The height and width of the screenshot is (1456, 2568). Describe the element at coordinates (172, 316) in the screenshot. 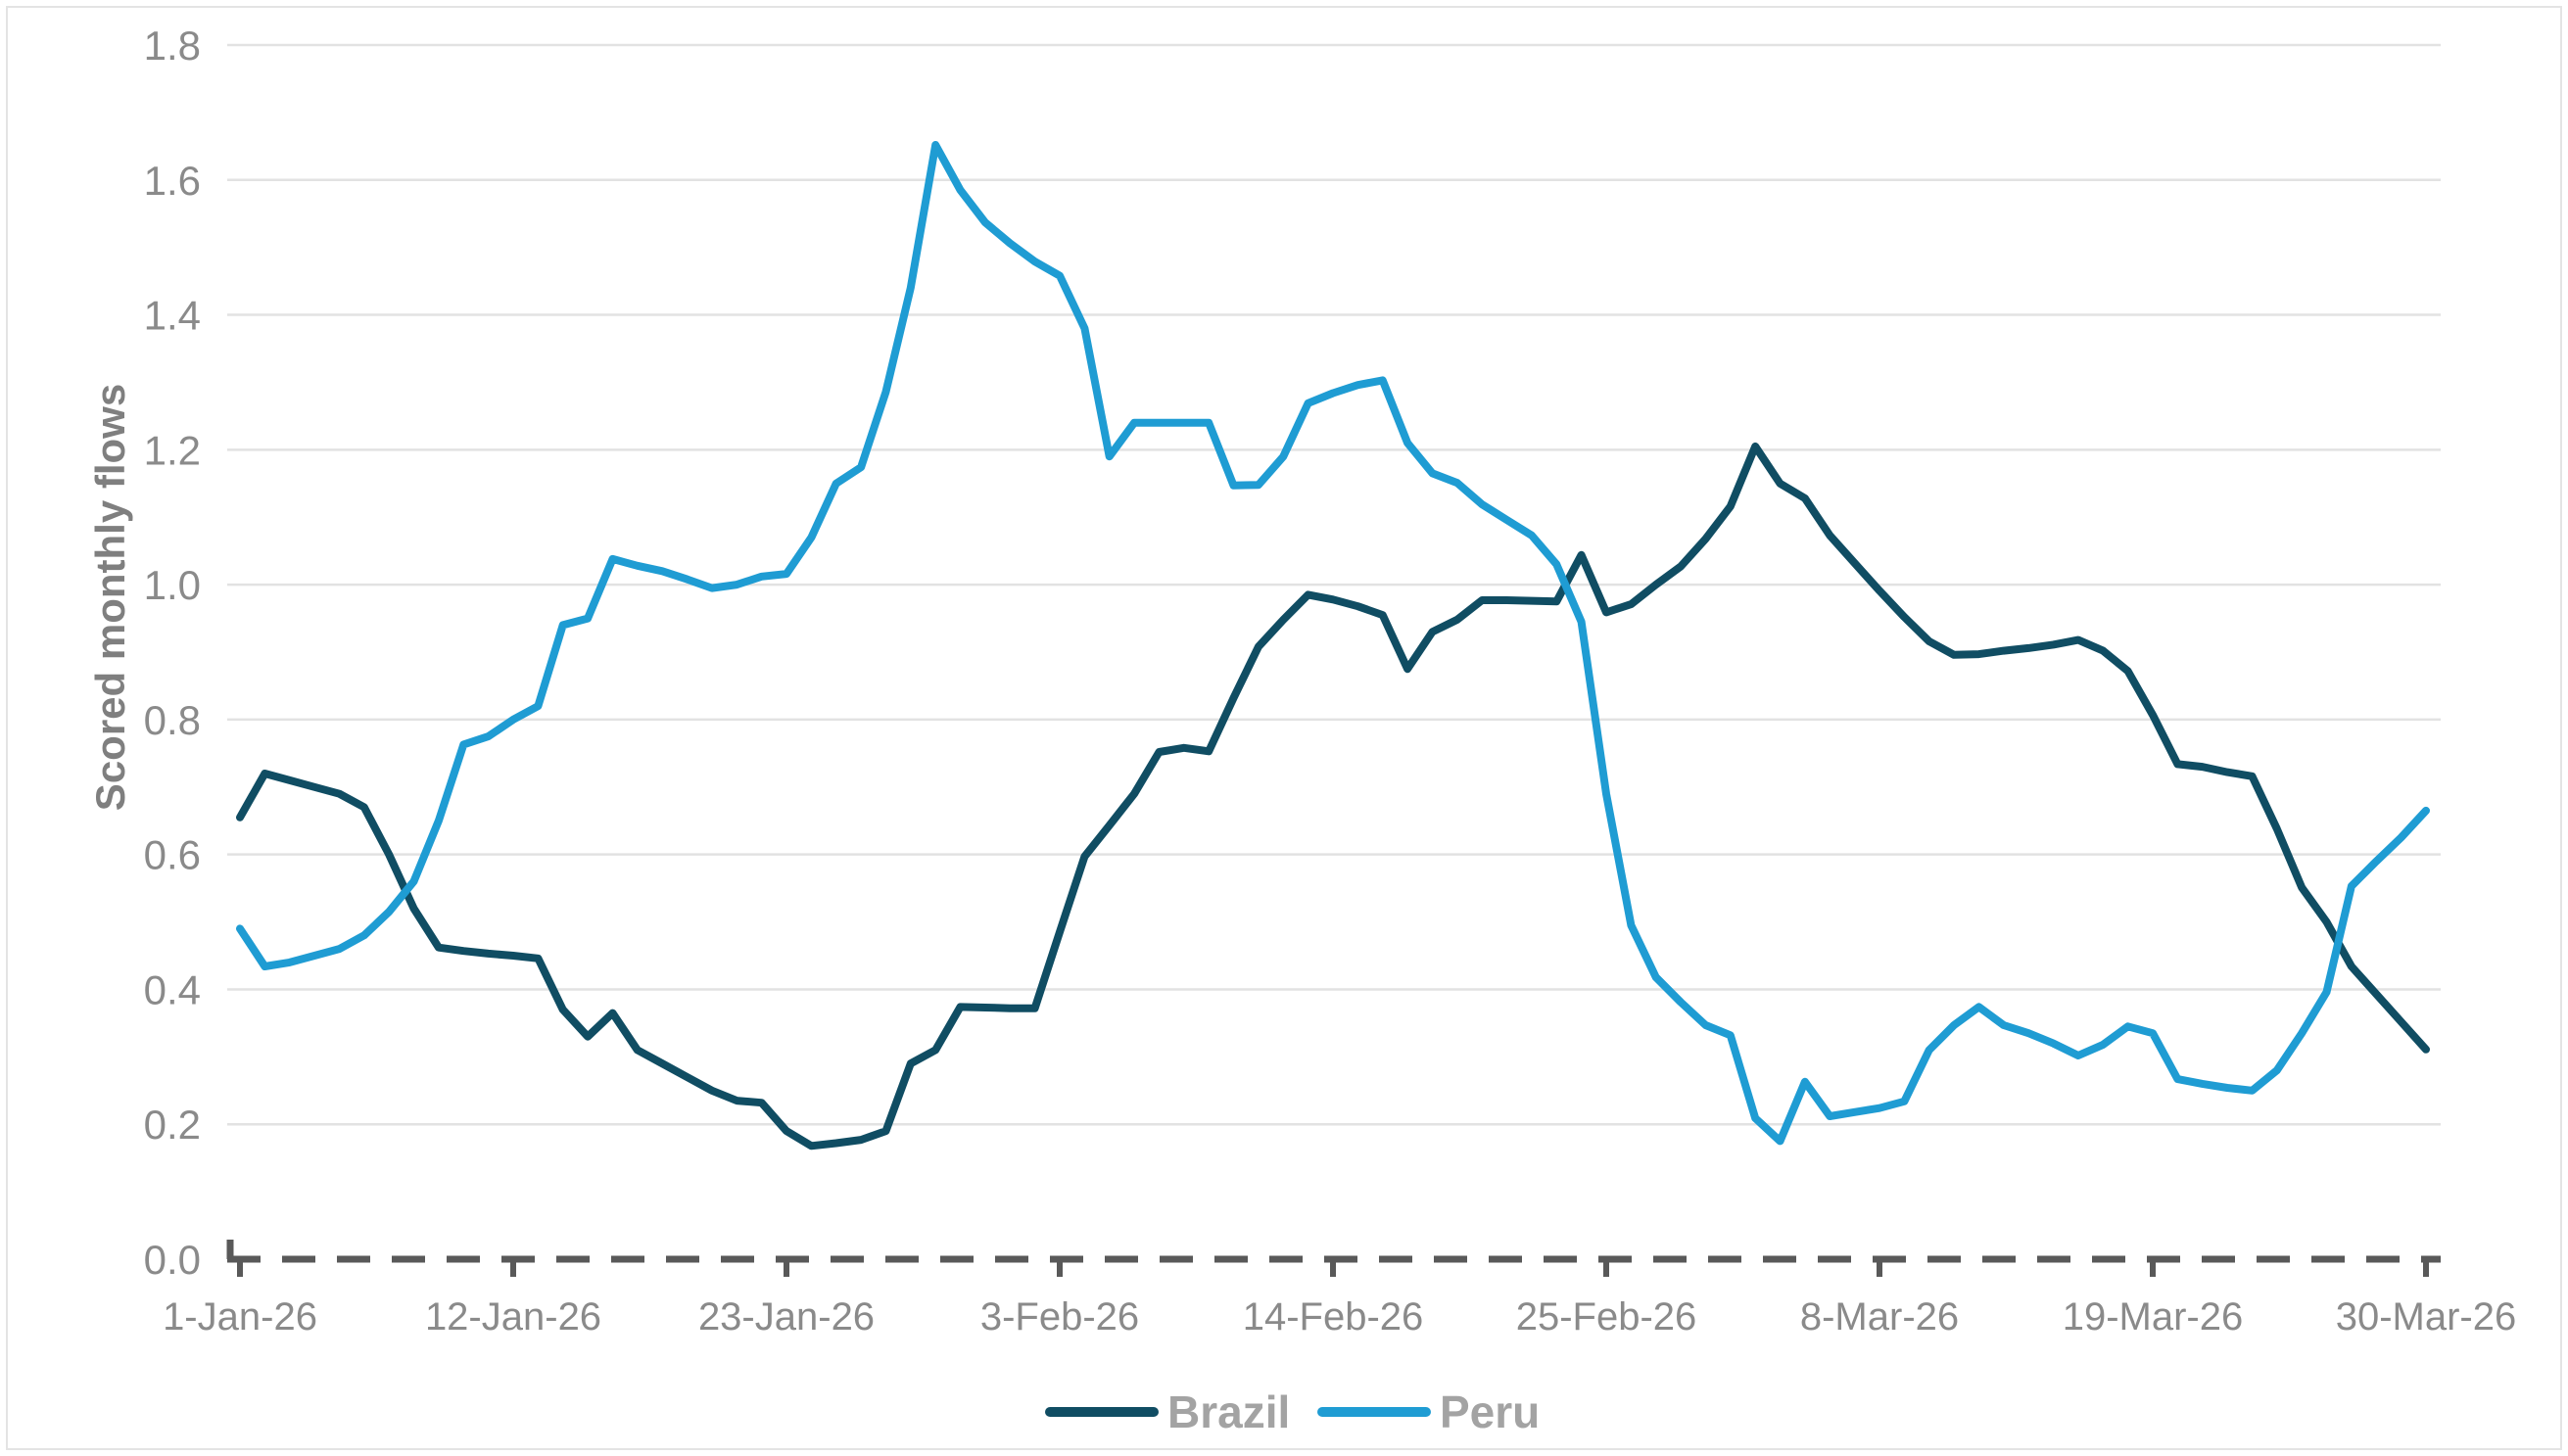

I see `svg-text: 1.4` at that location.